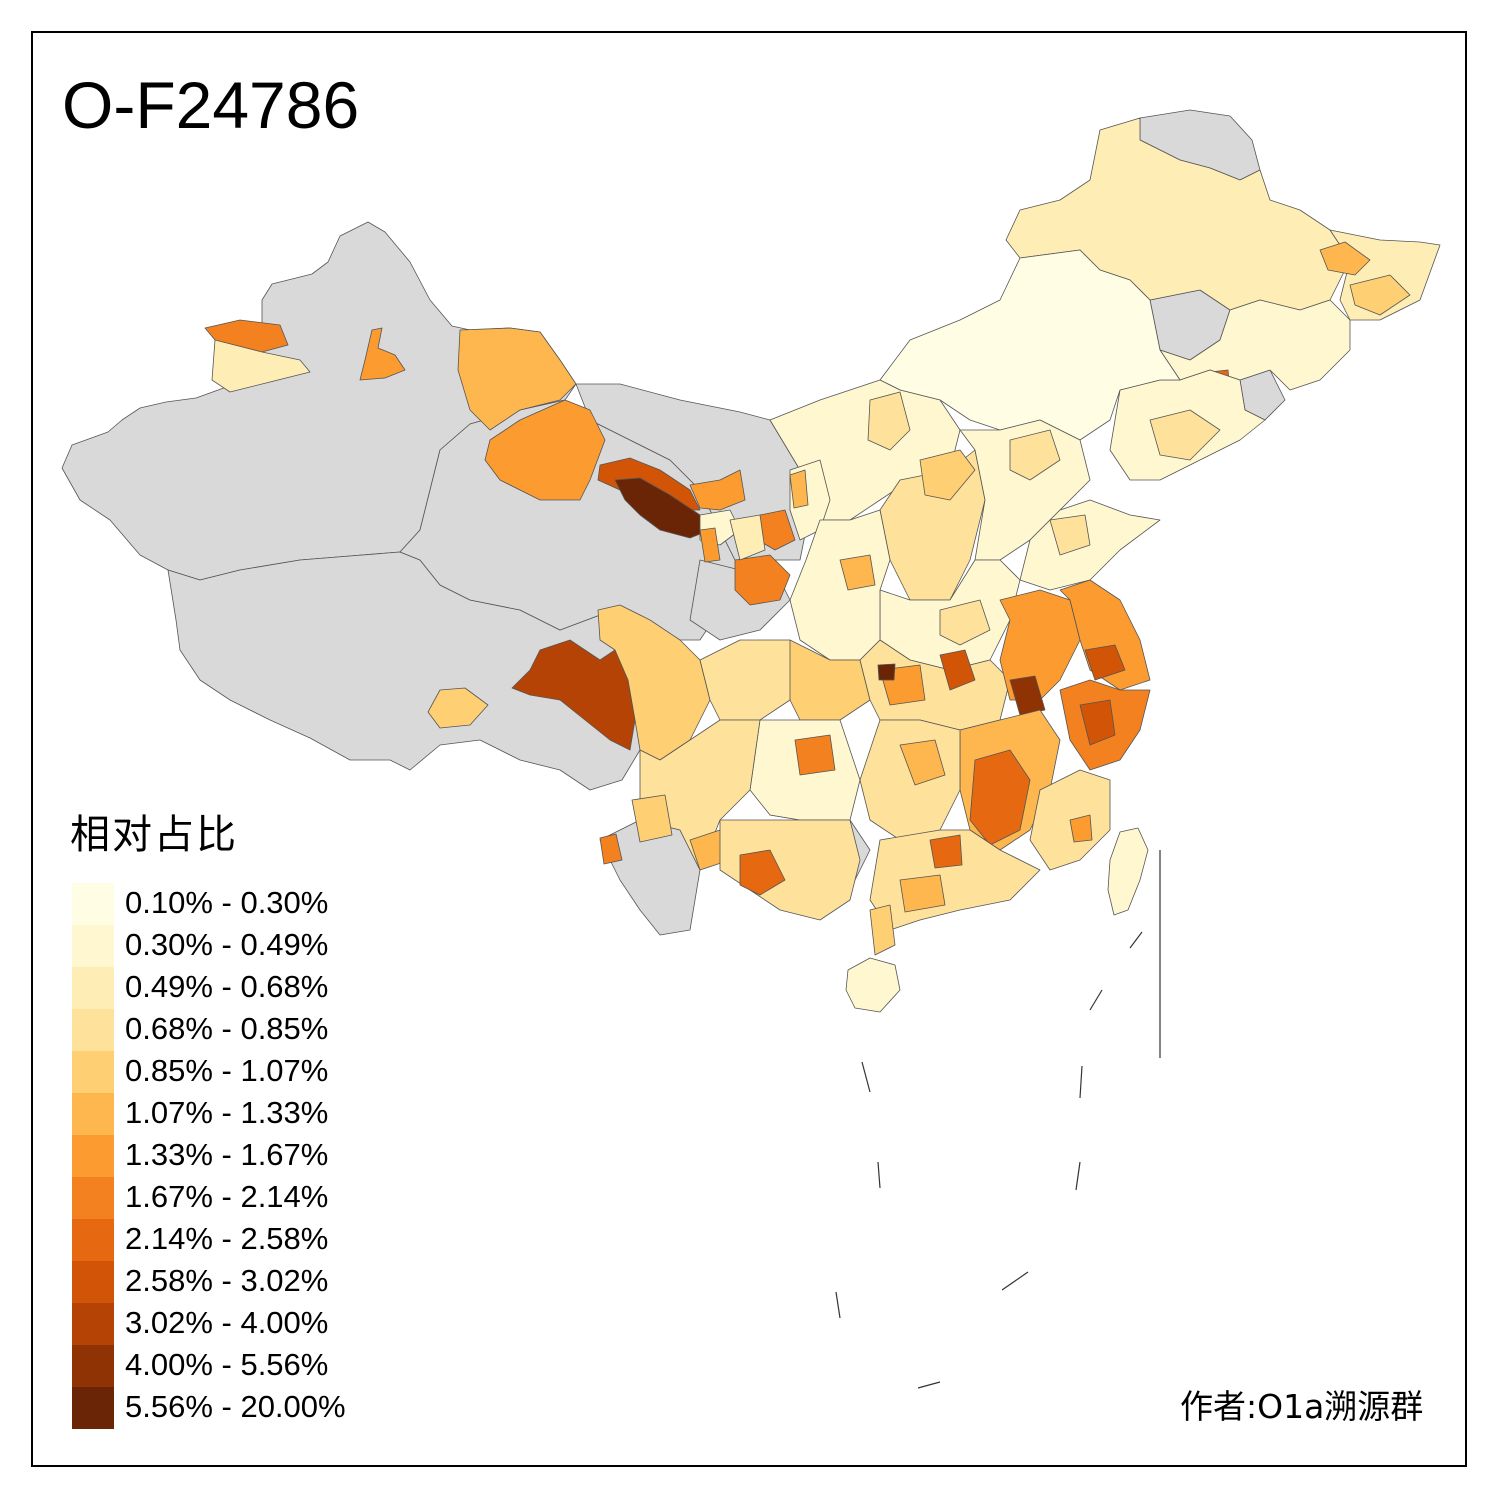 The image size is (1500, 1500). What do you see at coordinates (882, 930) in the screenshot?
I see `region-zhanjiang` at bounding box center [882, 930].